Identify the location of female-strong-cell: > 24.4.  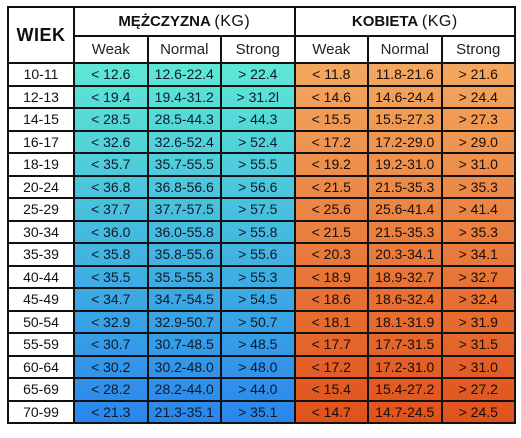
(478, 96).